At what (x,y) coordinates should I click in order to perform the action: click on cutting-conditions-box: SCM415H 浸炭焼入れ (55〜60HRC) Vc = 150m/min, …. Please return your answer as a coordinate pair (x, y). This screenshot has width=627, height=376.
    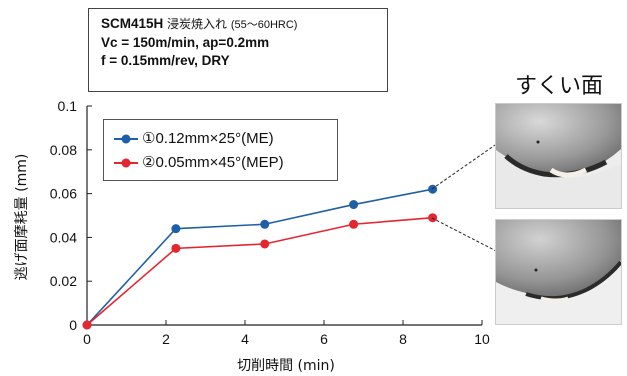
    Looking at the image, I should click on (238, 50).